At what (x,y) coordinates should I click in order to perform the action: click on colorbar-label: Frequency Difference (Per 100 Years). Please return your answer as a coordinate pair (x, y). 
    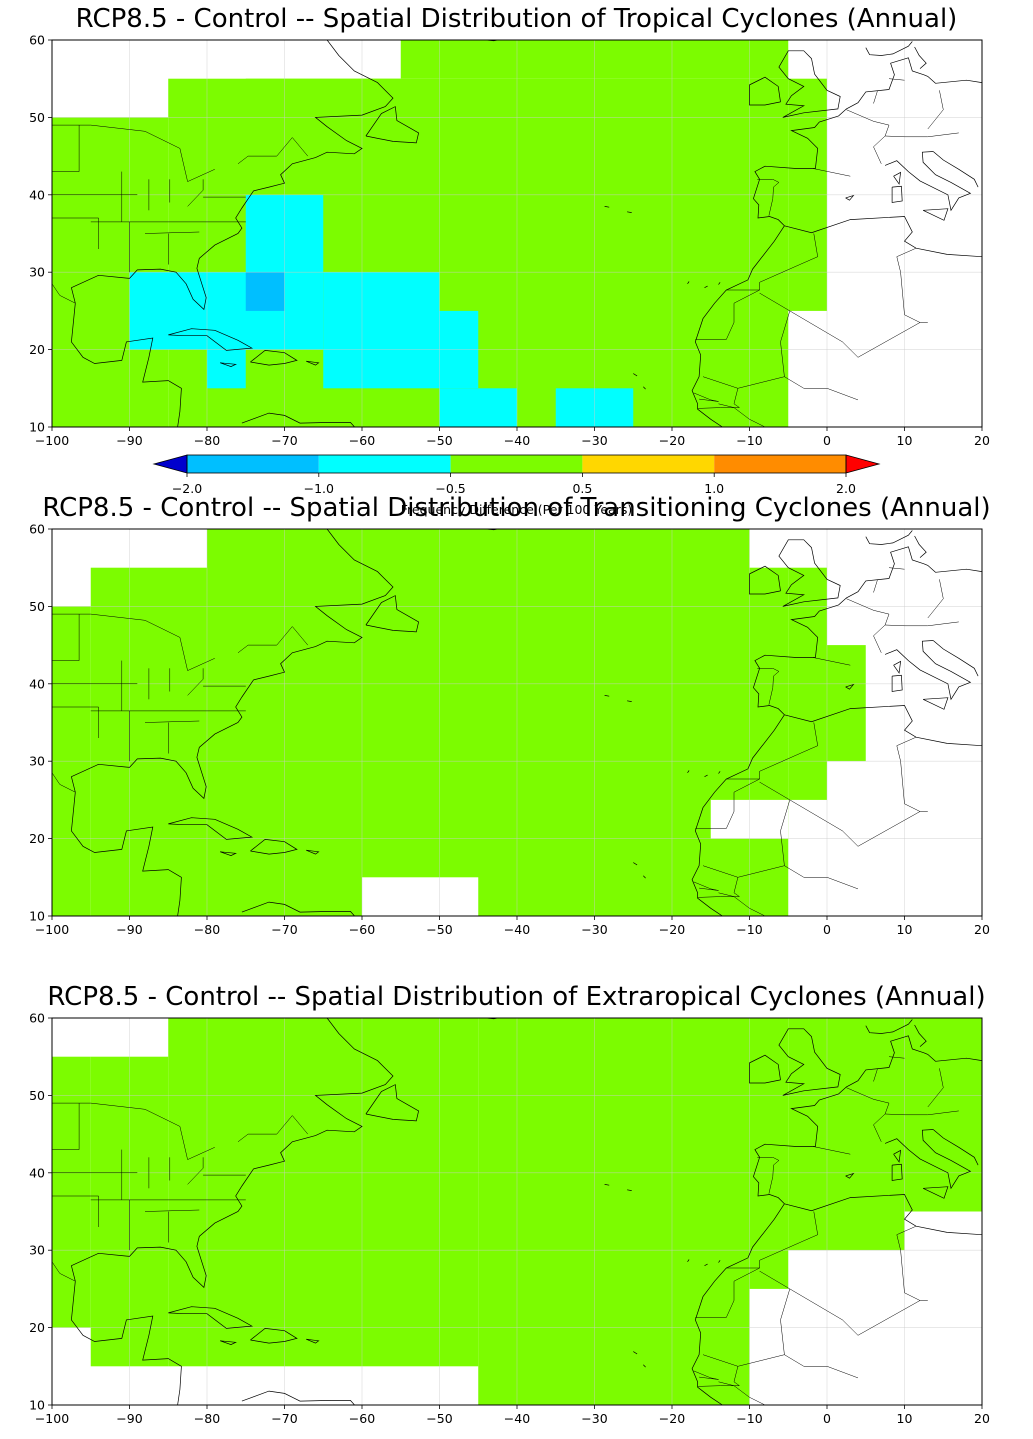
    Looking at the image, I should click on (516, 509).